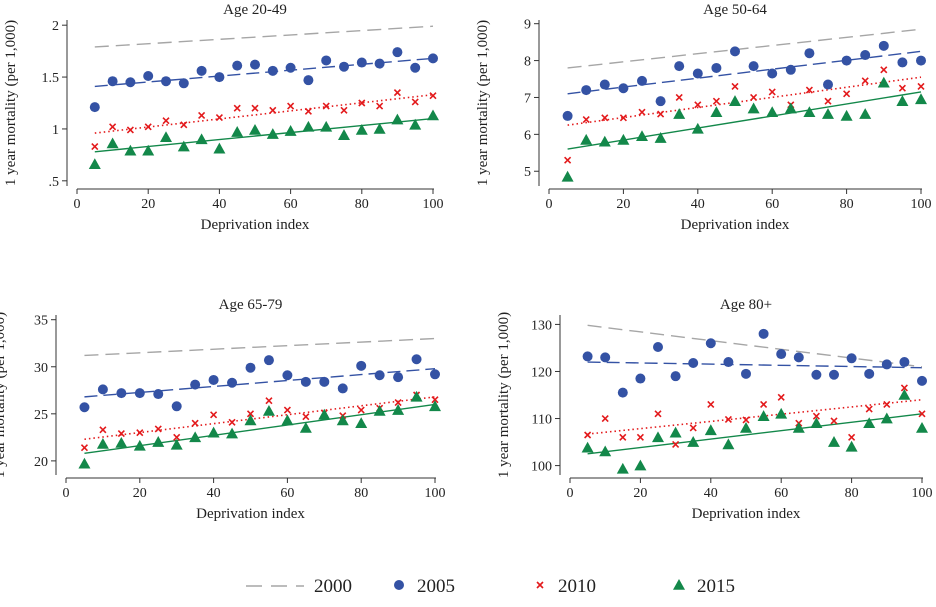 The height and width of the screenshot is (607, 936). Describe the element at coordinates (755, 365) in the screenshot. I see `fit-line-2005` at that location.